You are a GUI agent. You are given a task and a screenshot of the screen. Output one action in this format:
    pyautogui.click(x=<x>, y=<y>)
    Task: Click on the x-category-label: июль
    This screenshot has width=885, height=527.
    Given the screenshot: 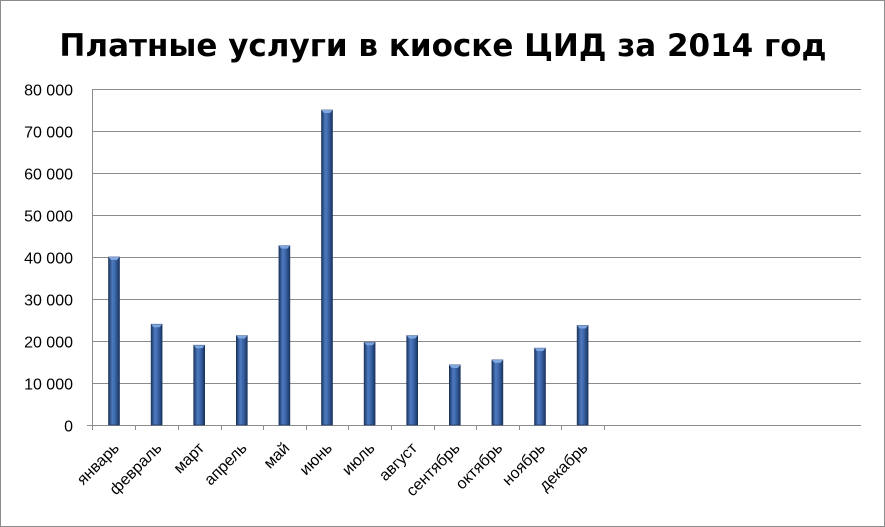 What is the action you would take?
    pyautogui.click(x=358, y=459)
    